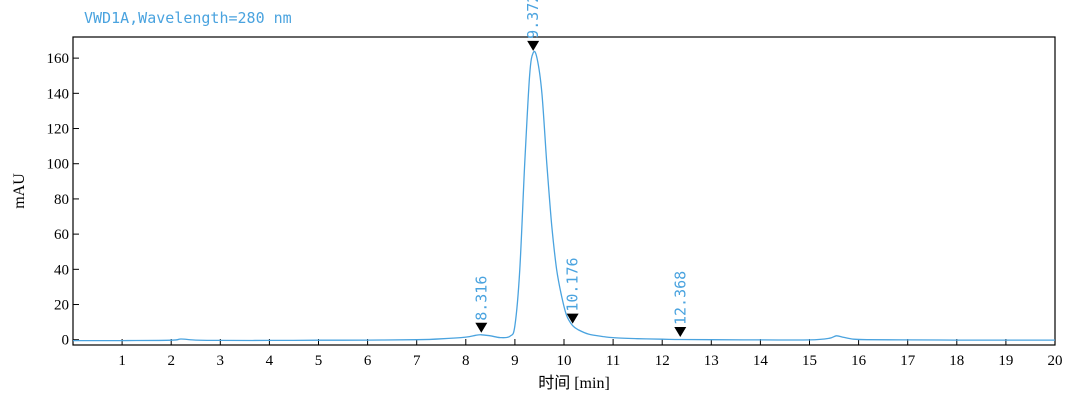 The image size is (1068, 396). What do you see at coordinates (761, 361) in the screenshot?
I see `x-tick-label: 14` at bounding box center [761, 361].